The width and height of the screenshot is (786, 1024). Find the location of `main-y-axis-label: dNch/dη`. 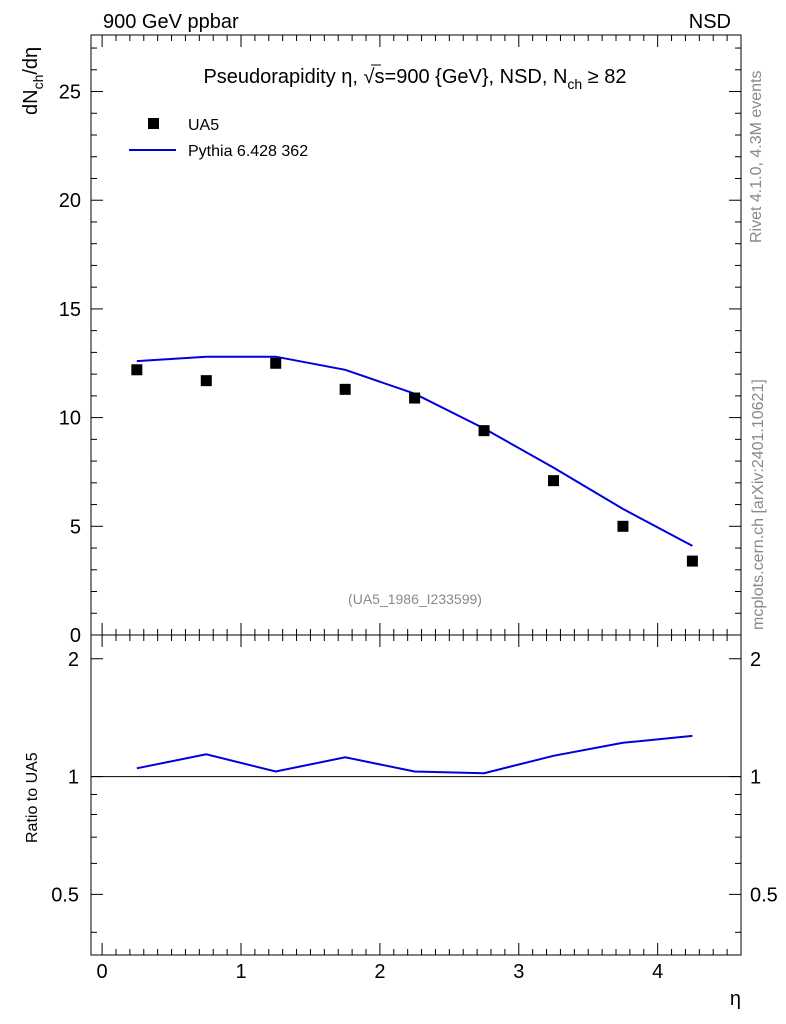

main-y-axis-label: dNch/dη is located at coordinates (33, 81).